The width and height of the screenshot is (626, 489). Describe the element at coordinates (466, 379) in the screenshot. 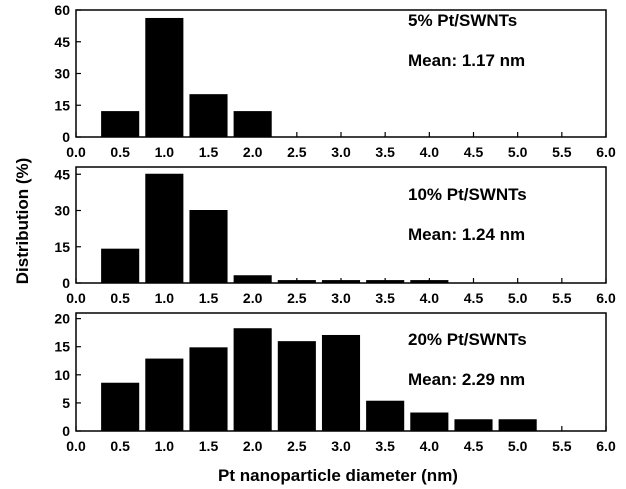

I see `mean-label: Mean: 2.29 nm` at that location.